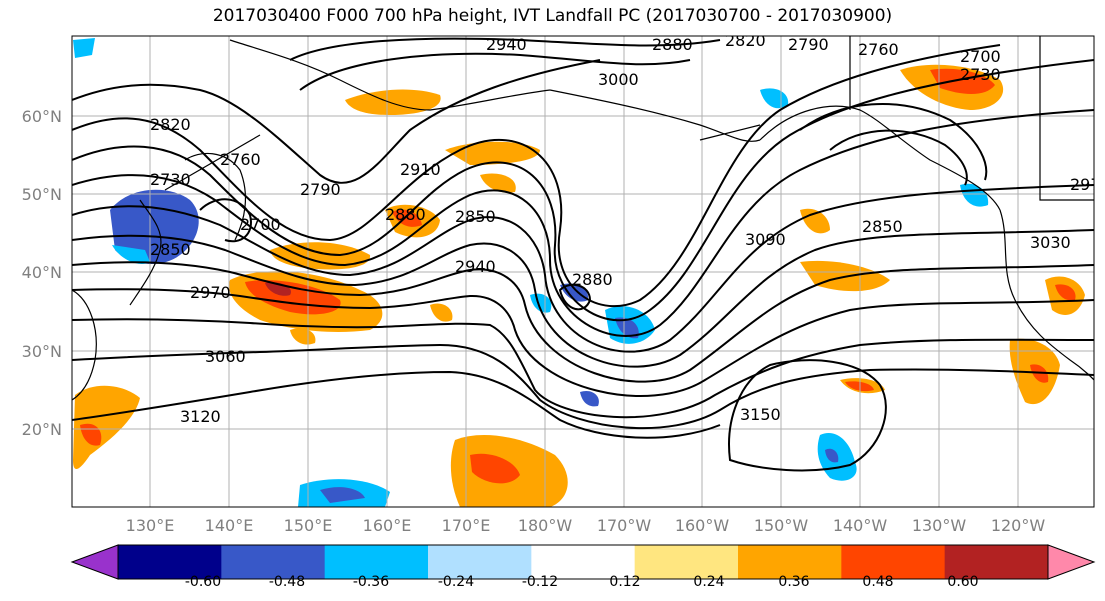 This screenshot has width=1105, height=601. What do you see at coordinates (42, 351) in the screenshot?
I see `lat-tick-label: 30°N` at bounding box center [42, 351].